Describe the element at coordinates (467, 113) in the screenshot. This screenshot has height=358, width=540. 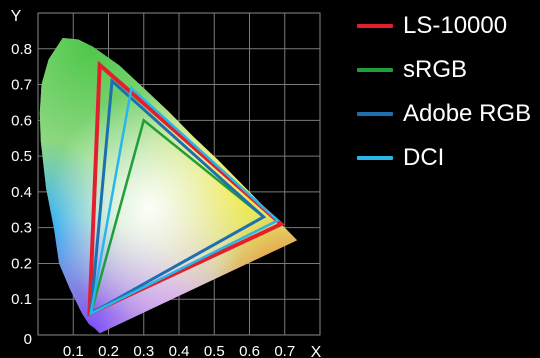
I see `legend-label: Adobe RGB` at that location.